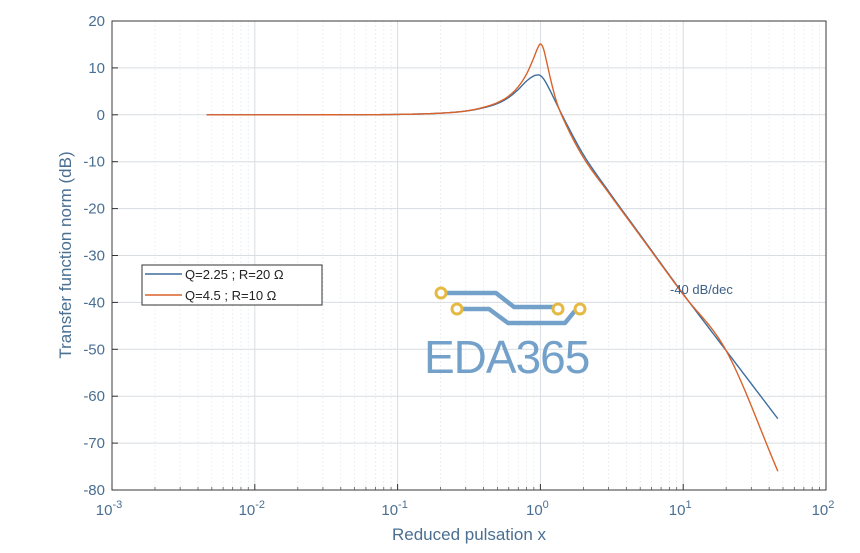  What do you see at coordinates (94, 256) in the screenshot?
I see `y-tick-label: -30` at bounding box center [94, 256].